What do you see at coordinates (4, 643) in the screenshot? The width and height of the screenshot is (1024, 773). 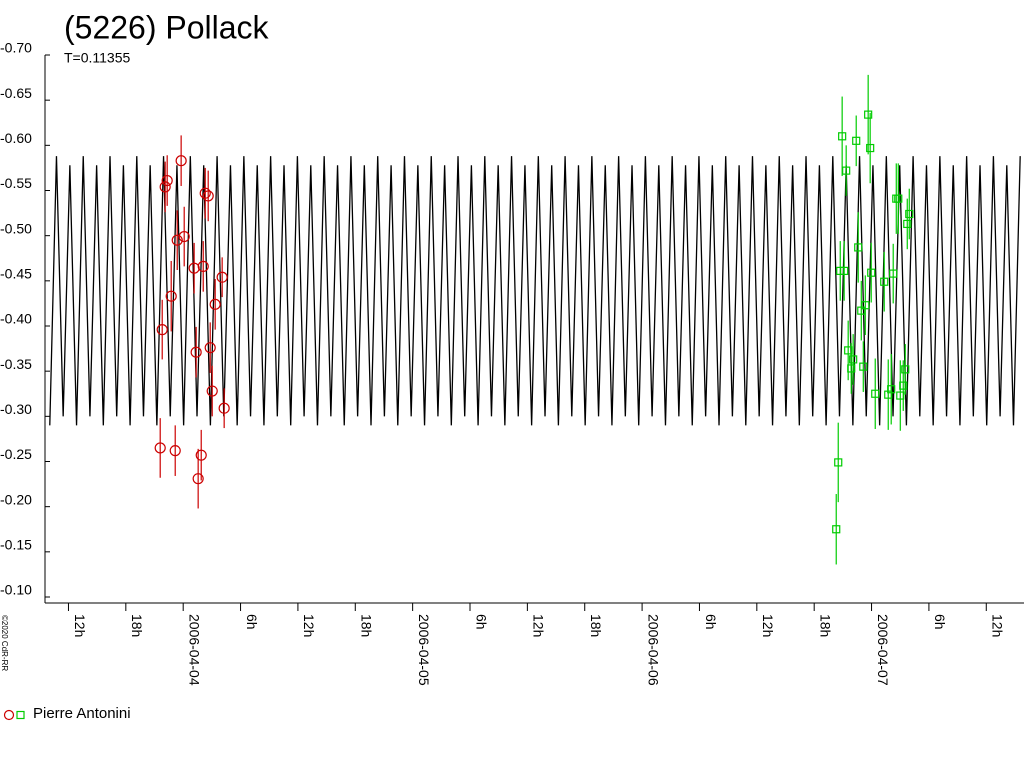 I see `copyright: ©2020 CdR-RR` at bounding box center [4, 643].